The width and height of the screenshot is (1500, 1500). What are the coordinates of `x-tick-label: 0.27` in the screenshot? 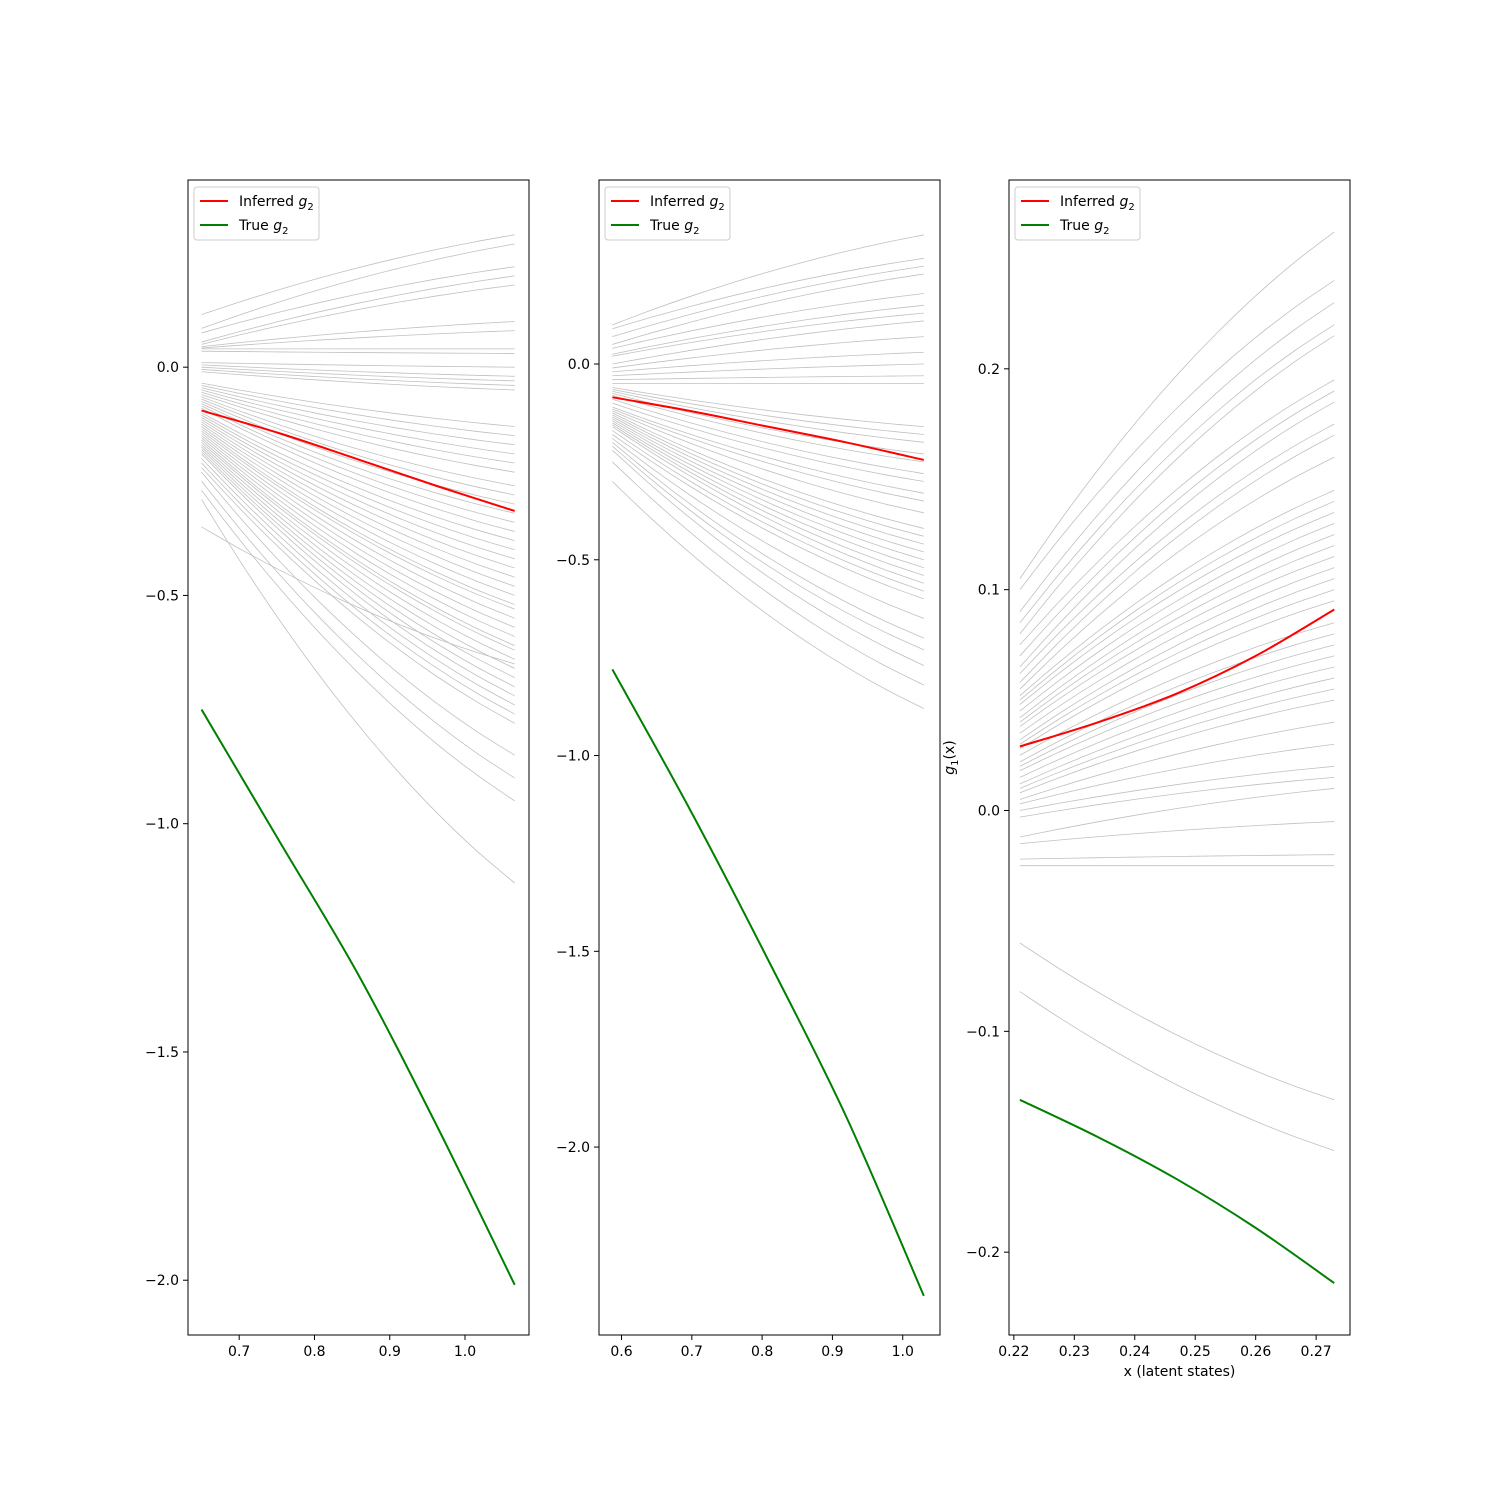 It's located at (1316, 1352).